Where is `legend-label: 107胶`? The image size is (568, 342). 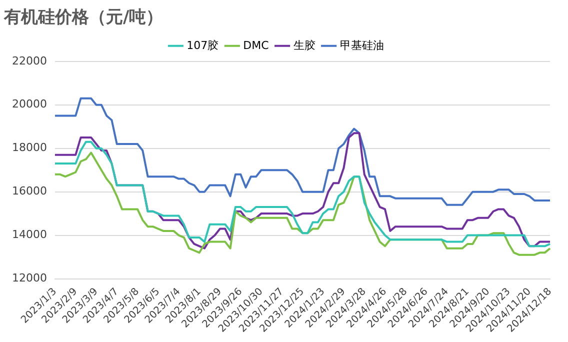 legend-label: 107胶 is located at coordinates (202, 45).